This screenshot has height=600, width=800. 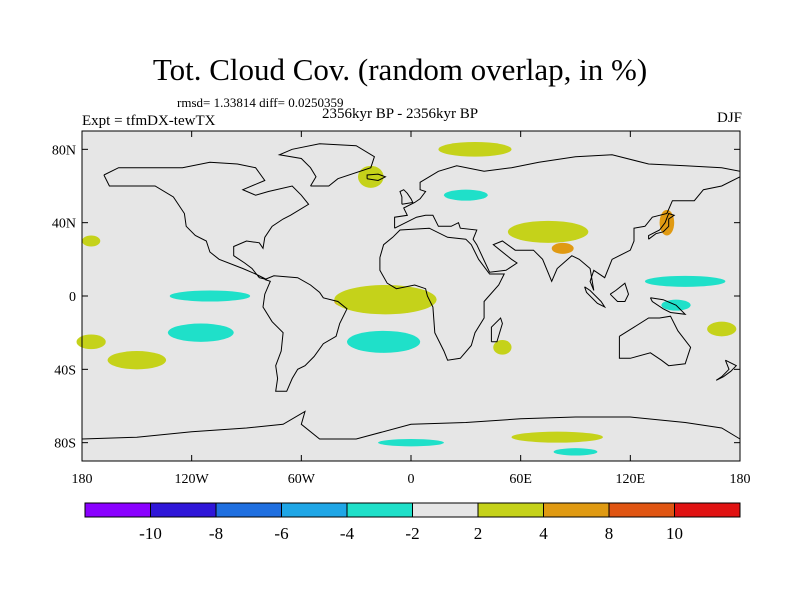 What do you see at coordinates (520, 479) in the screenshot?
I see `x-tick-label: 60E` at bounding box center [520, 479].